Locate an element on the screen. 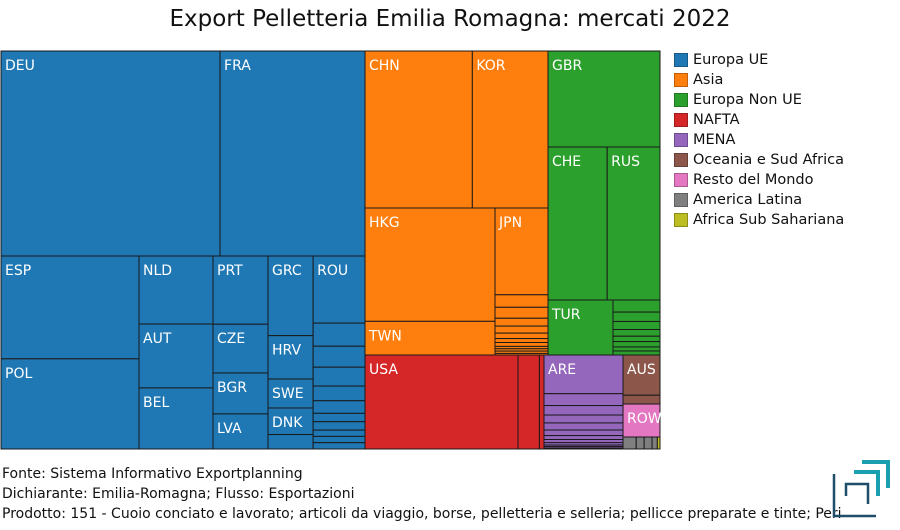 The image size is (900, 530). legend-label: America Latina is located at coordinates (748, 200).